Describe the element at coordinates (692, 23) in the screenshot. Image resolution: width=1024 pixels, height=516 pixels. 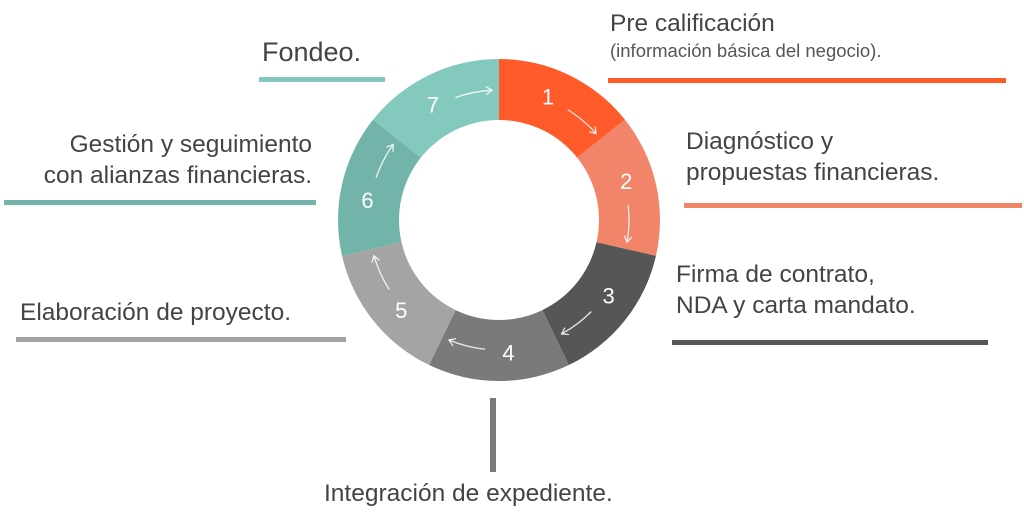
I see `step-1-title: Pre calificación` at that location.